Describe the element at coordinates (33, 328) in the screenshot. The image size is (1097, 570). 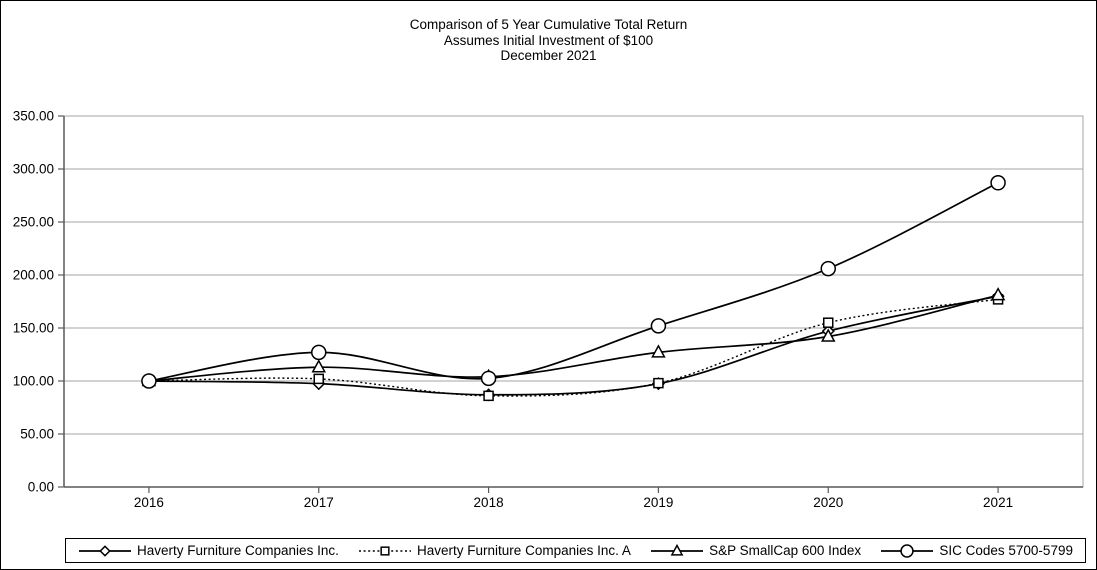
I see `svg-text: 150.00` at that location.